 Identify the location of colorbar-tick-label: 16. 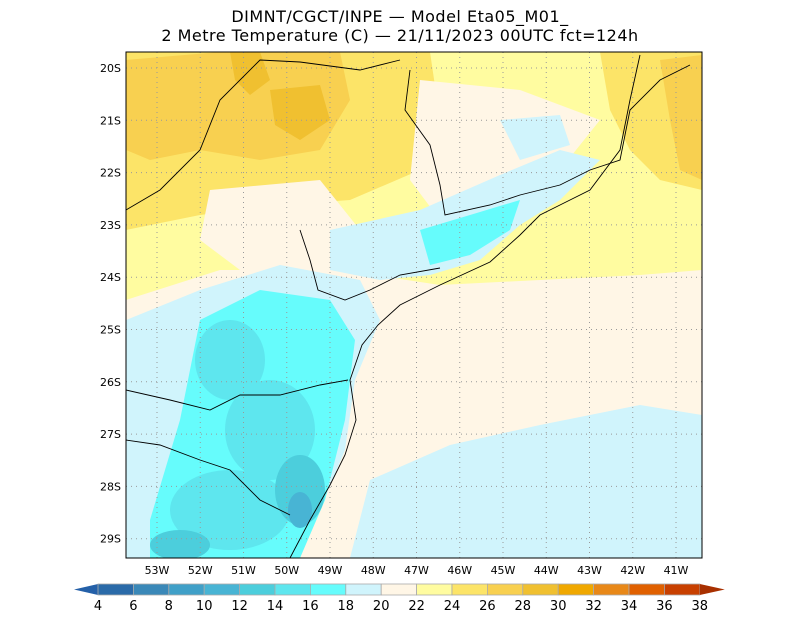
(310, 606).